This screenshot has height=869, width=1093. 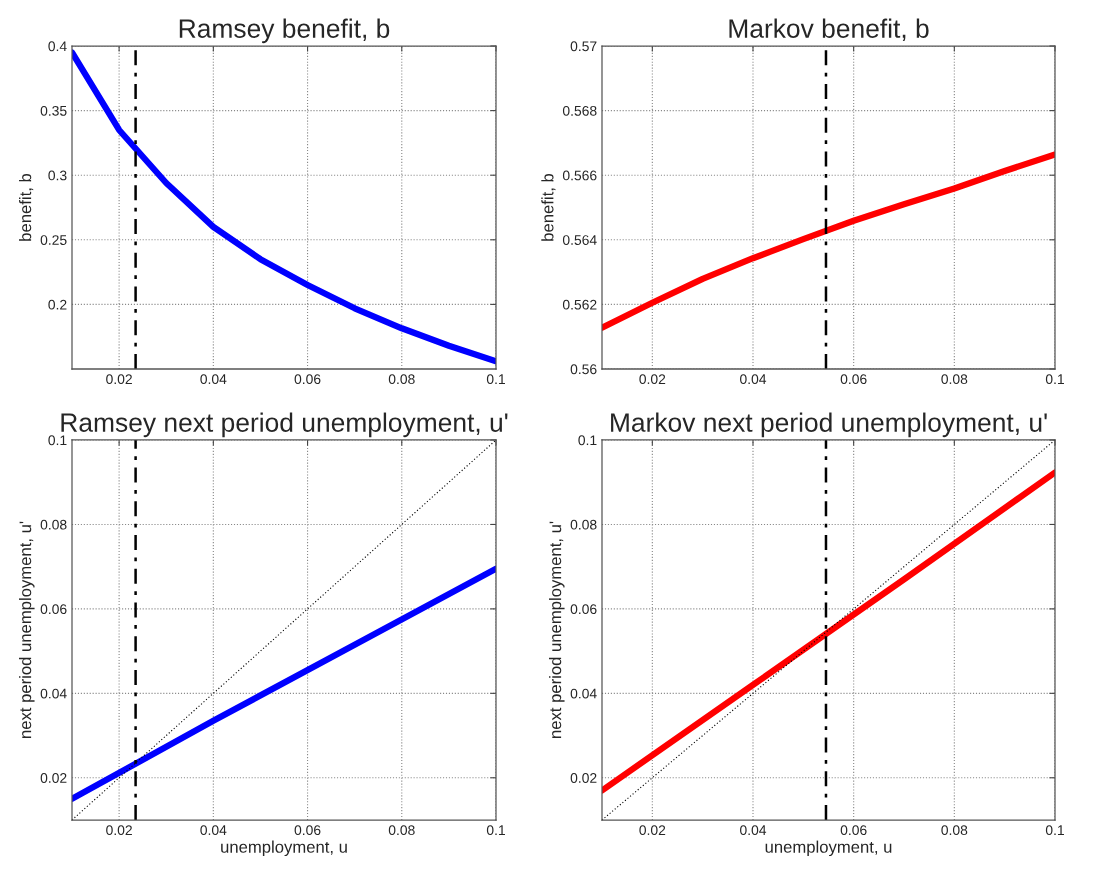 I want to click on chart-title: Markov benefit, b, so click(x=829, y=30).